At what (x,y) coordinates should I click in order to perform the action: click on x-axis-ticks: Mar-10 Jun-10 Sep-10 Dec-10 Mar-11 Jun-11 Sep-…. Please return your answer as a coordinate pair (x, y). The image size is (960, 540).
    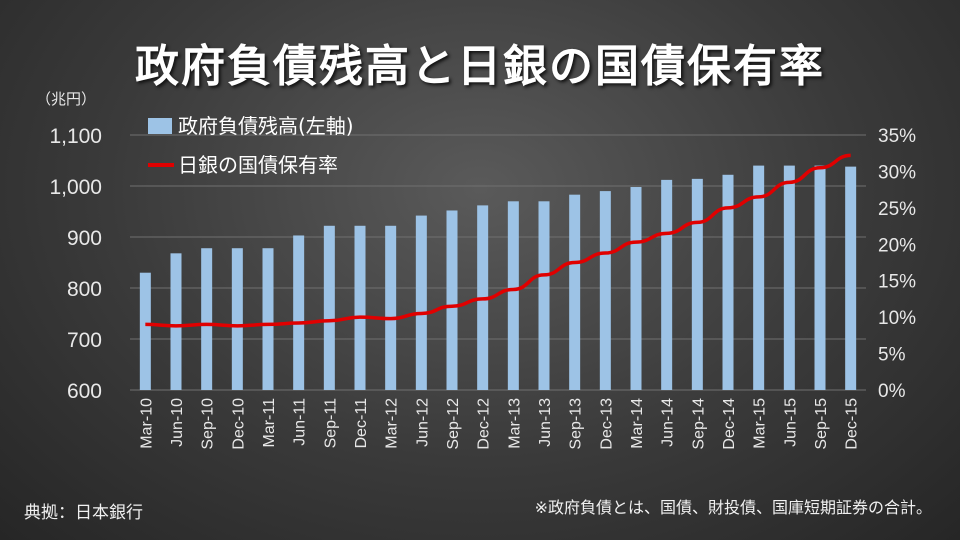
    Looking at the image, I should click on (499, 424).